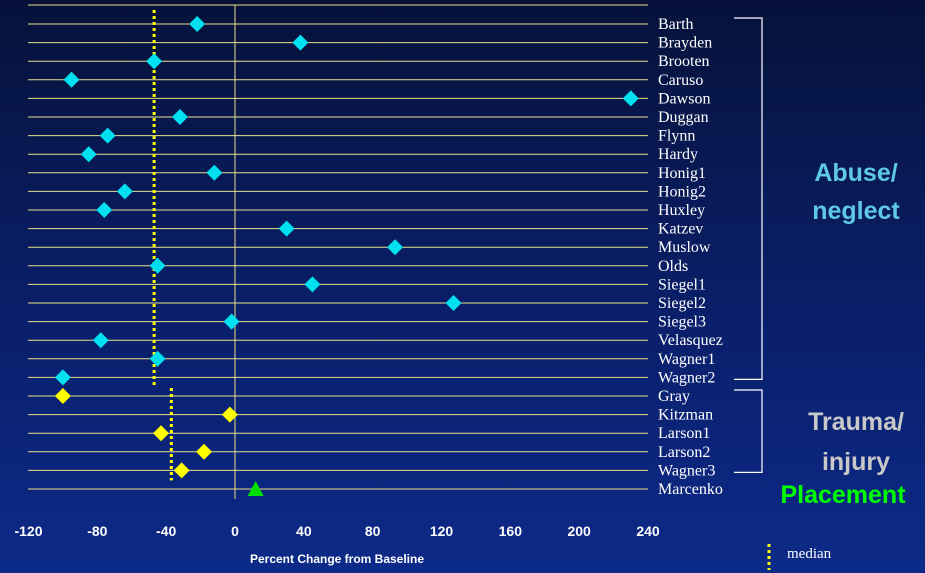  I want to click on category-label-marcenko: Marcenko, so click(690, 489).